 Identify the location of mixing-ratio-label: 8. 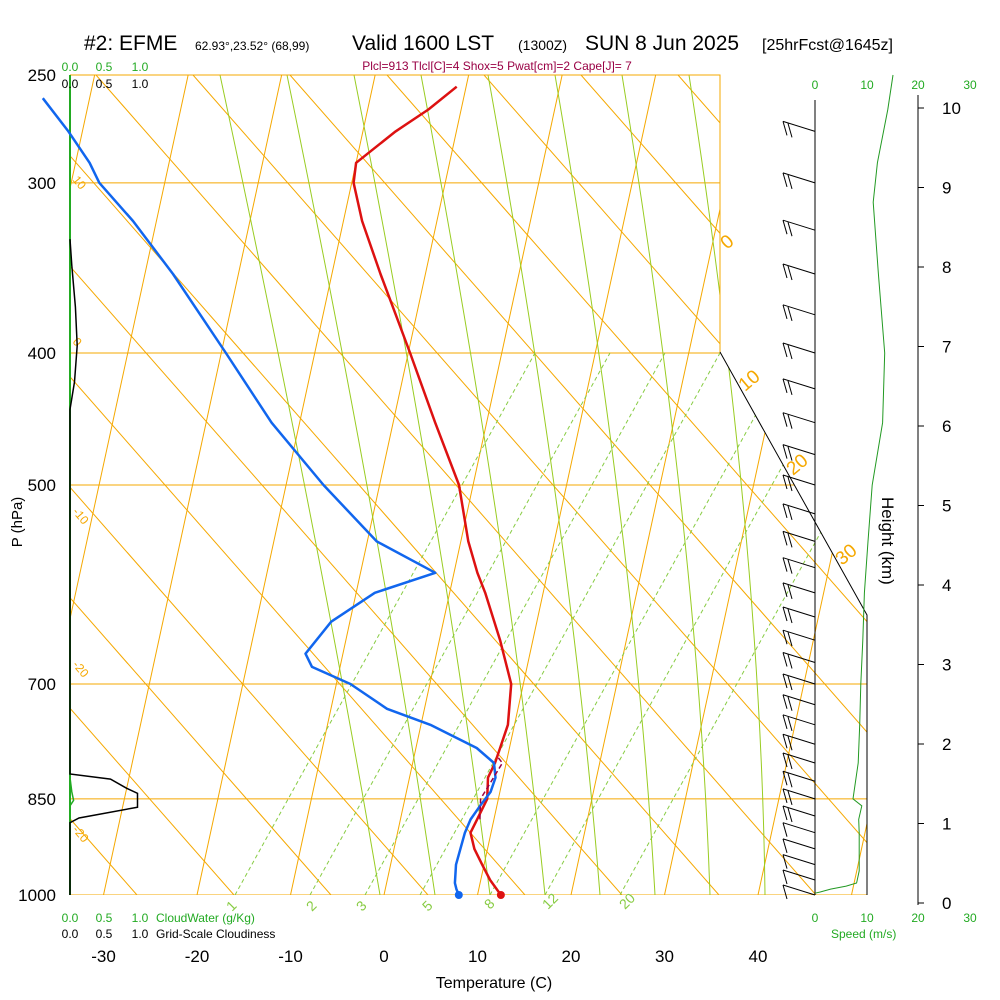
(489, 903).